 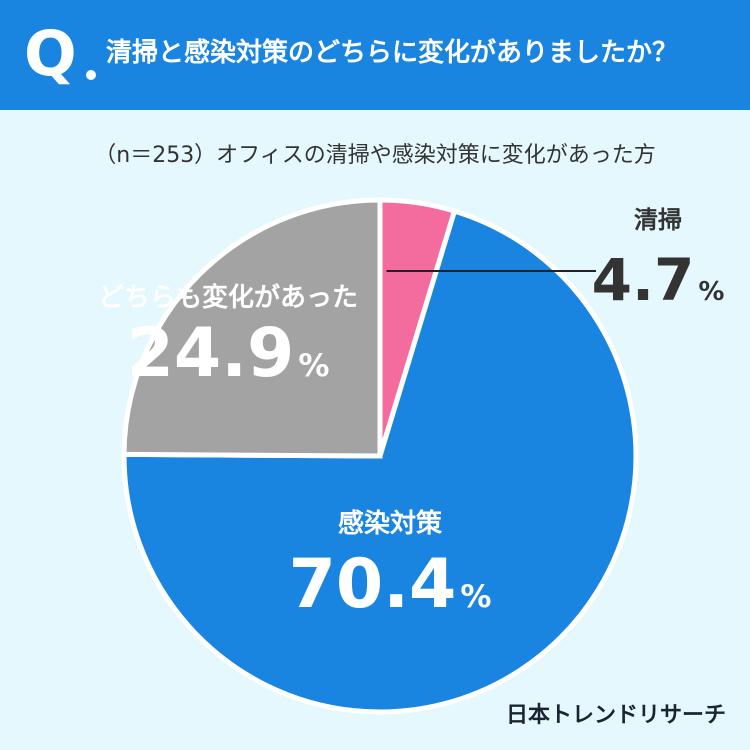 What do you see at coordinates (91, 75) in the screenshot?
I see `q-dot` at bounding box center [91, 75].